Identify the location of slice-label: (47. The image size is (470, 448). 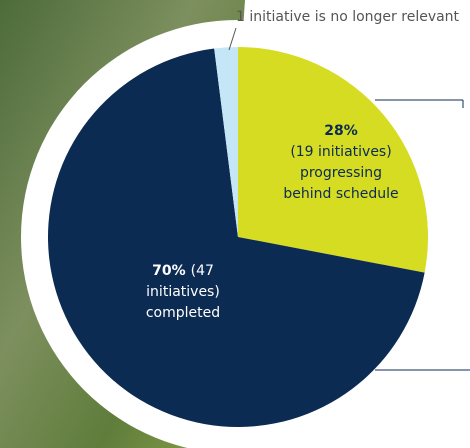
(202, 271).